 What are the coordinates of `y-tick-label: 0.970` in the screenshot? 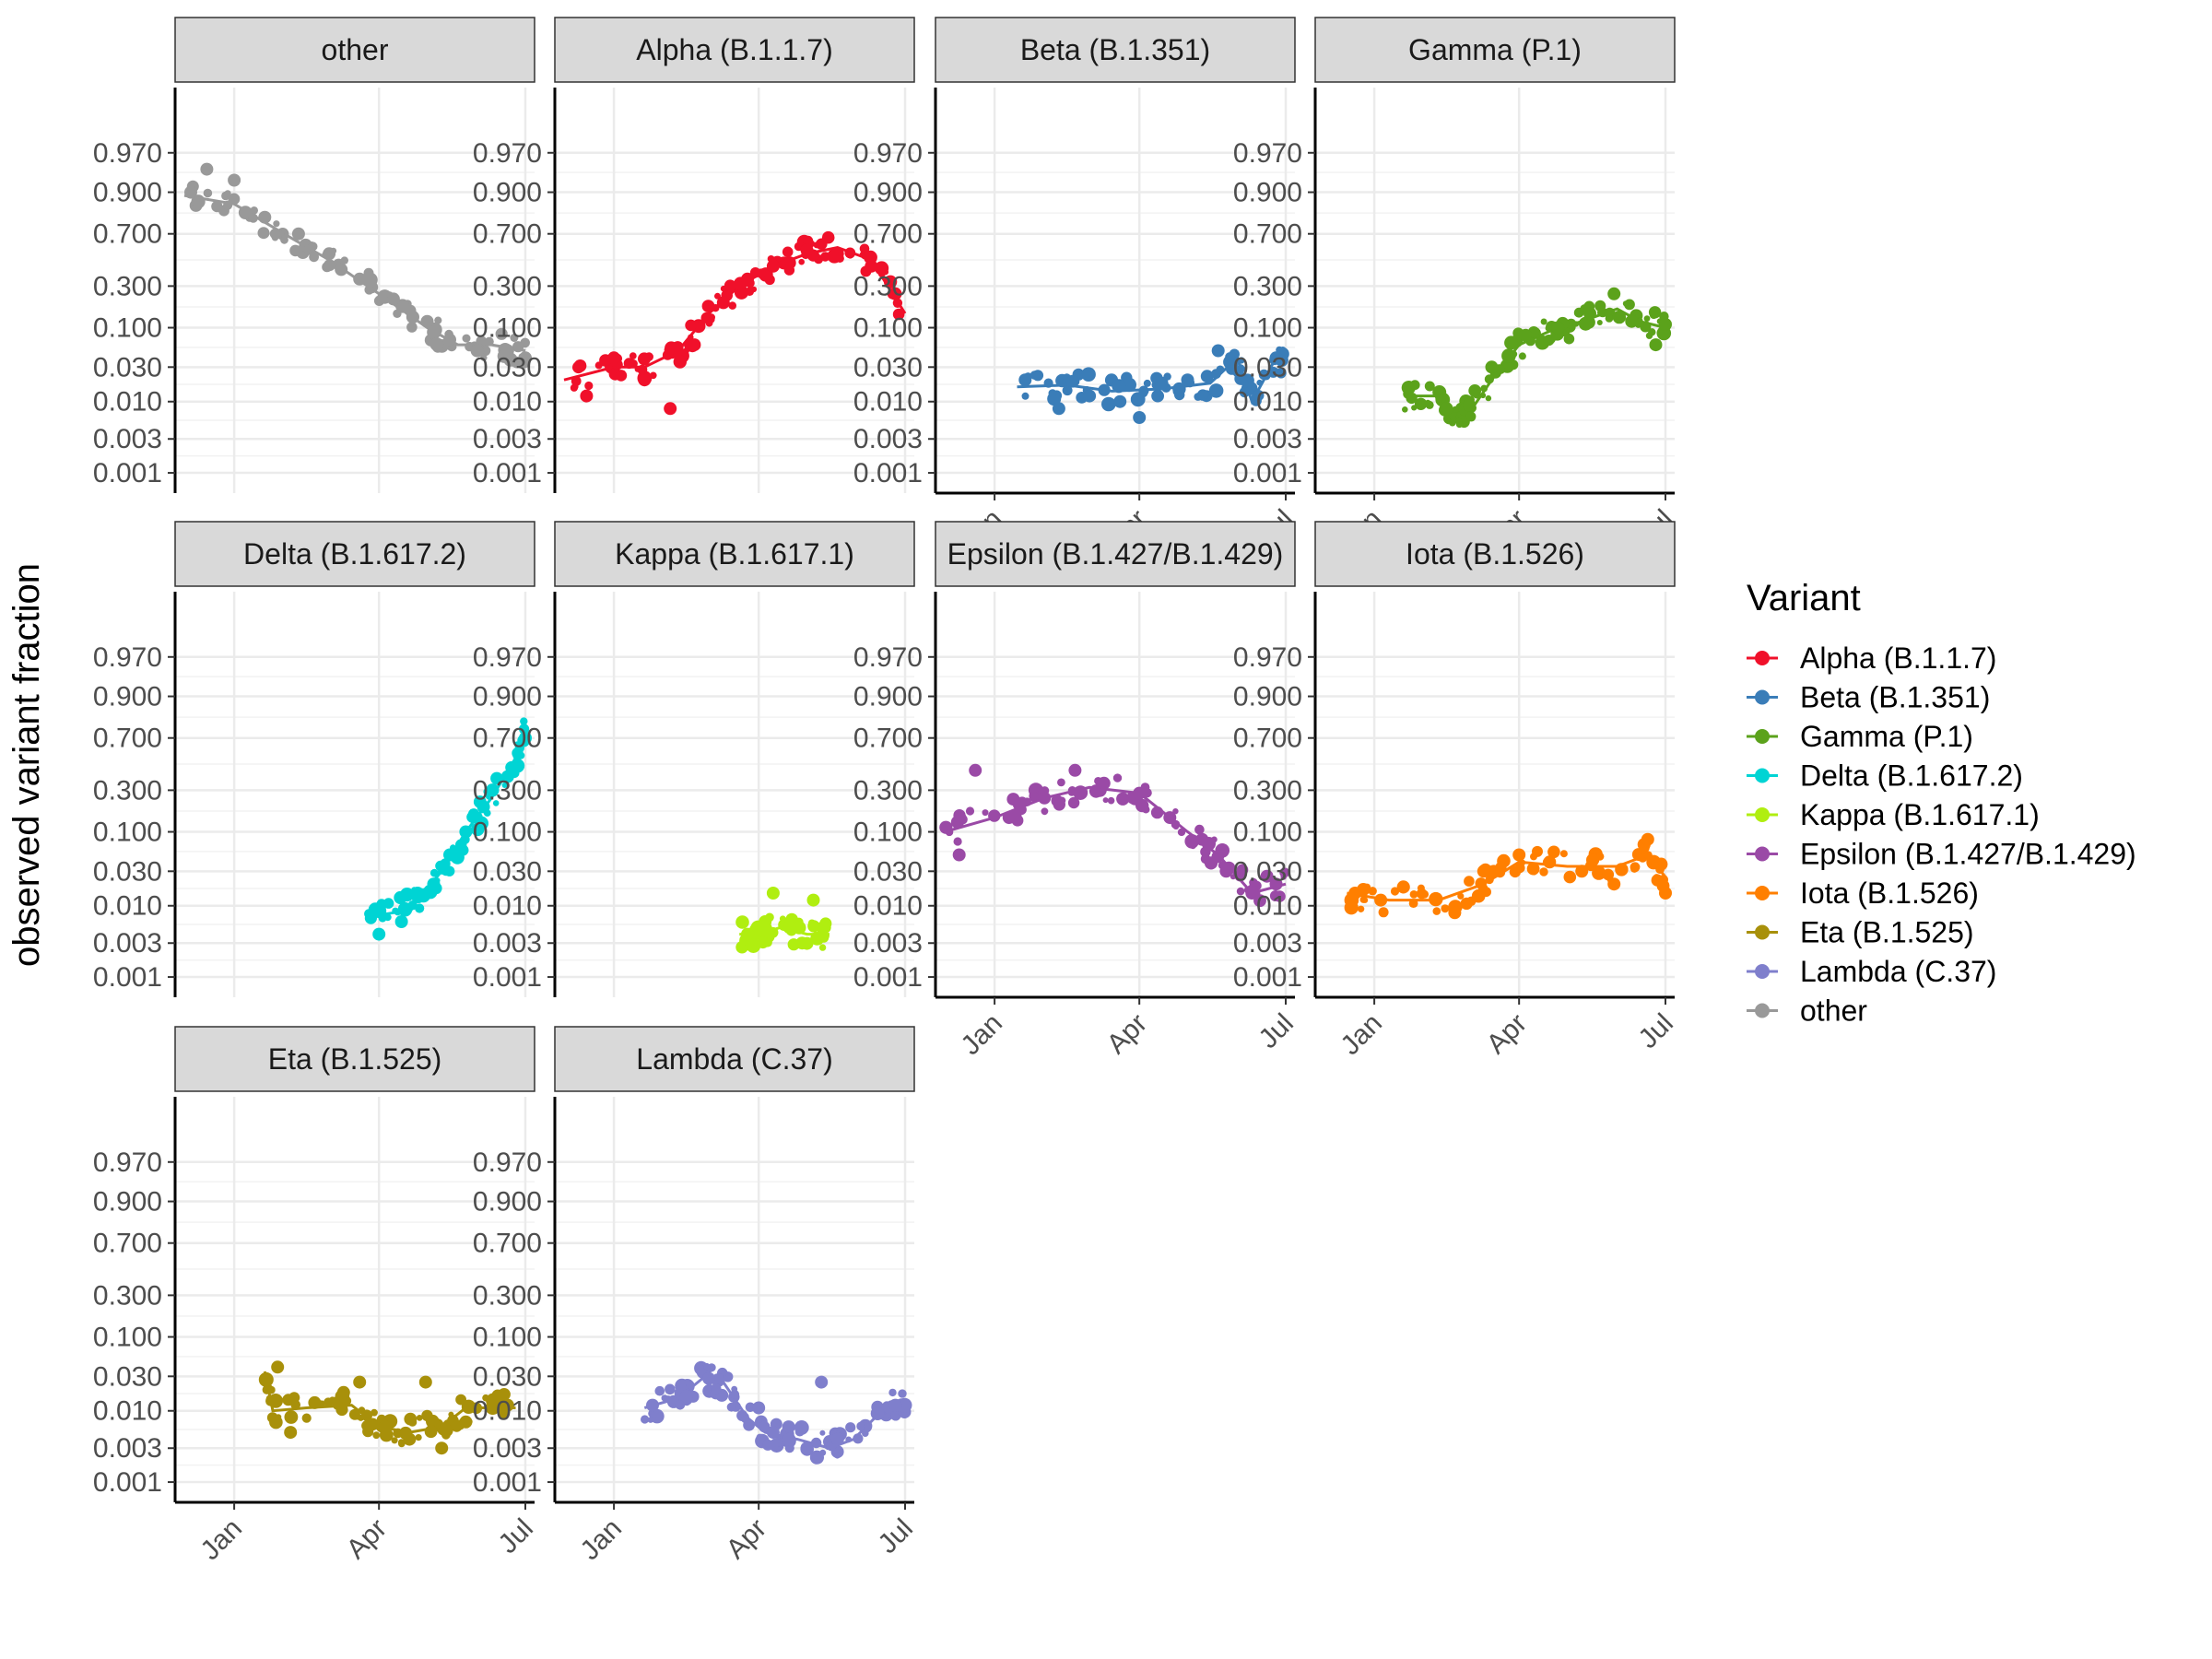 It's located at (127, 1162).